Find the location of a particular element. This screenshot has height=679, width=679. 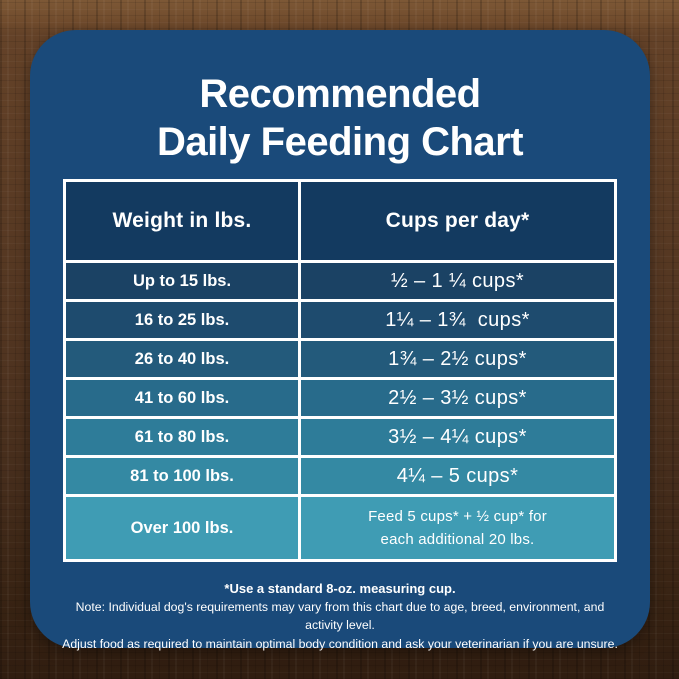

header-cell-cups: Cups per day* is located at coordinates (457, 221).